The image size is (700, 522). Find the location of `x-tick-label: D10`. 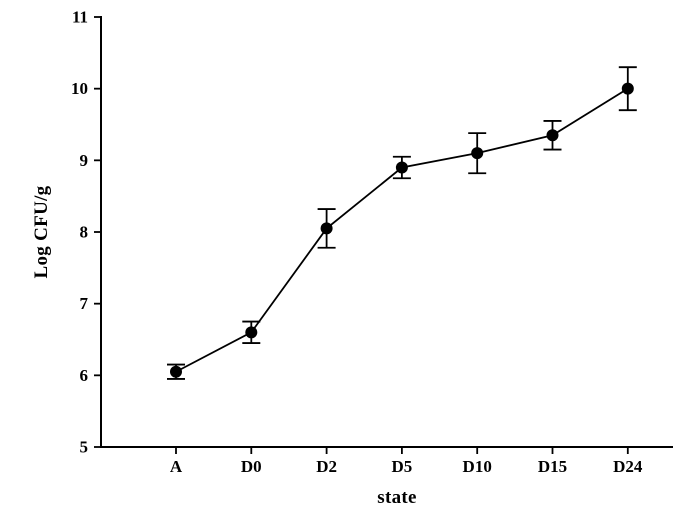

x-tick-label: D10 is located at coordinates (477, 466).